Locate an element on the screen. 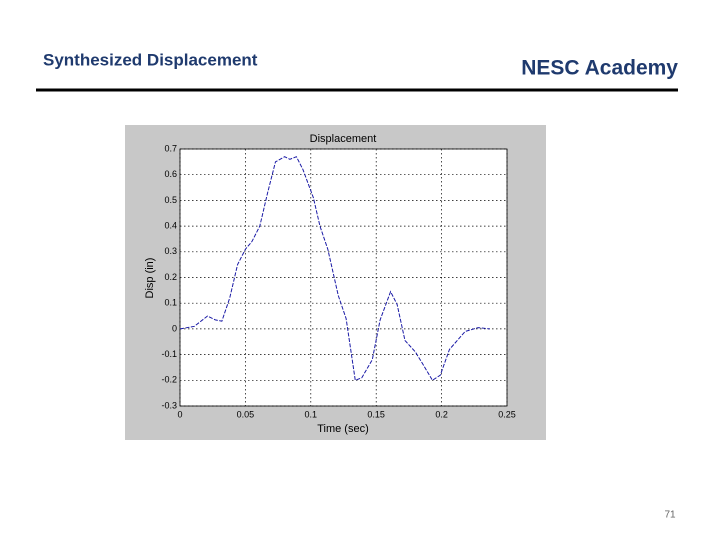 The width and height of the screenshot is (720, 545). y-tick-label: 0.7 is located at coordinates (170, 148).